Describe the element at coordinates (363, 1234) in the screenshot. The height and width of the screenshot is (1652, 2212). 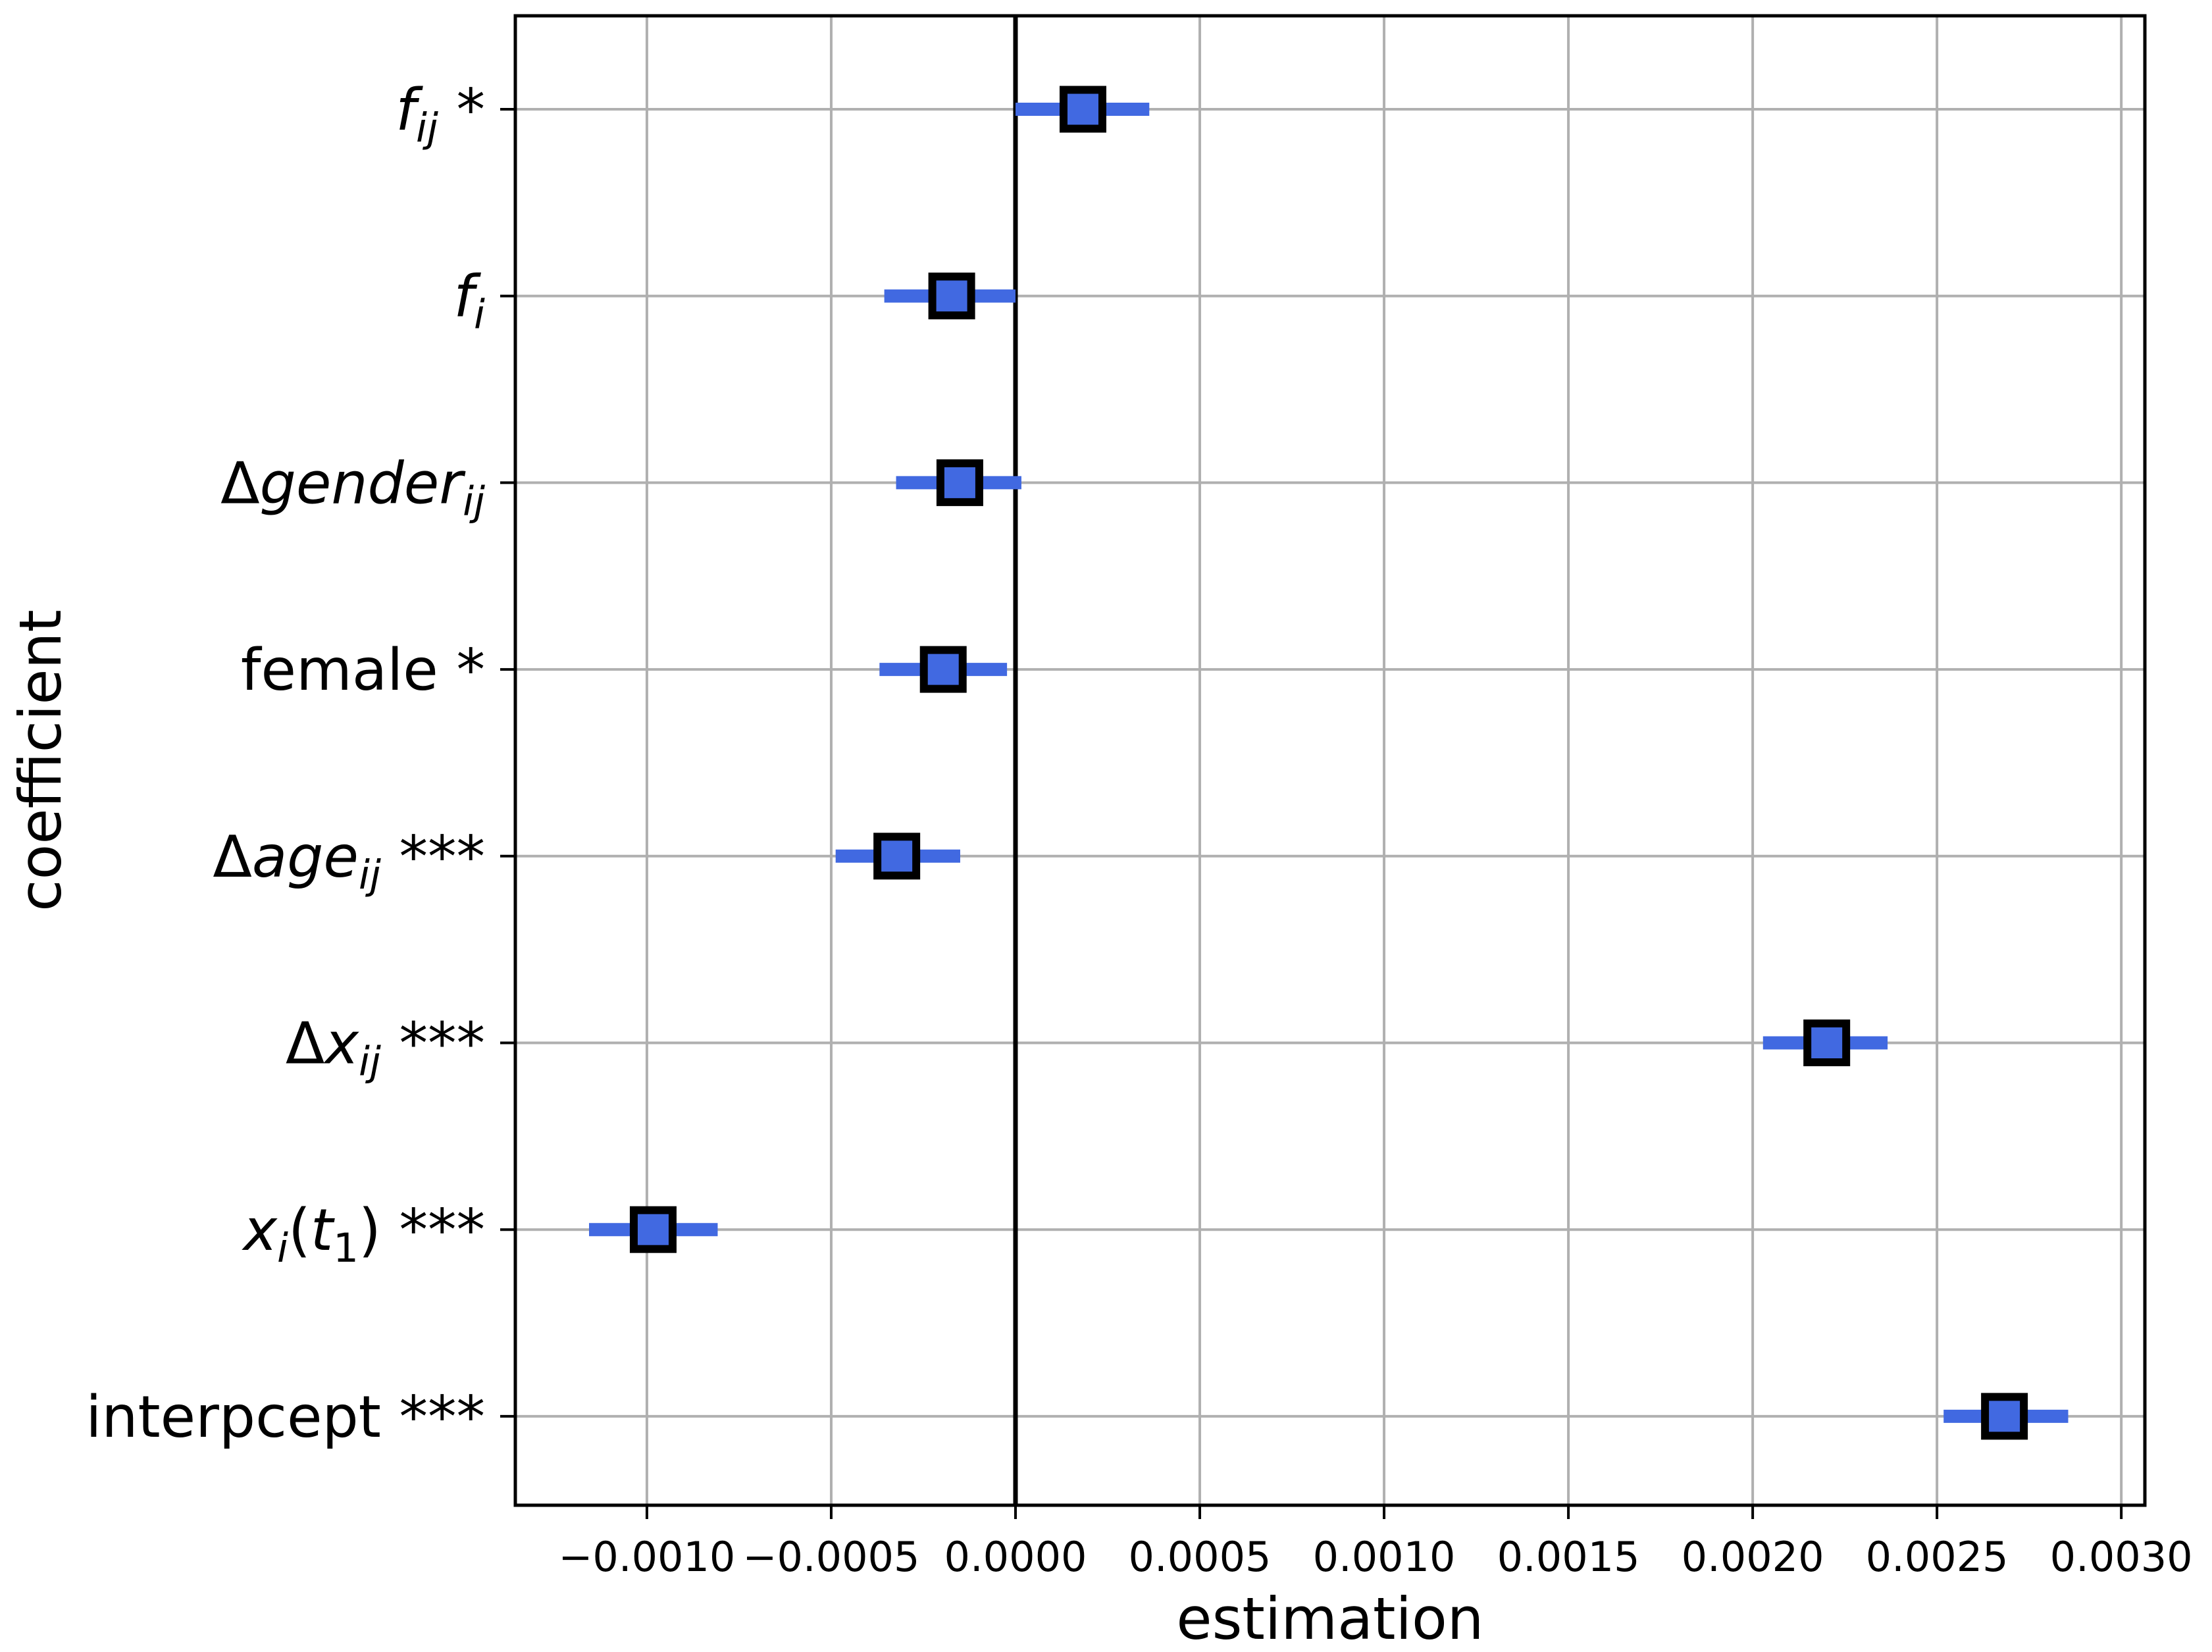
I see `y-tick-label: xi(t1) ***` at that location.